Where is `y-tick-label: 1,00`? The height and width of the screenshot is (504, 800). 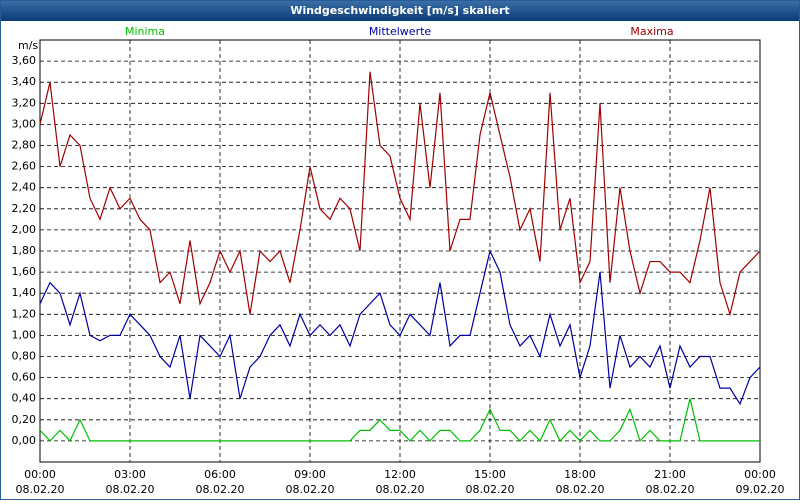 y-tick-label: 1,00 is located at coordinates (24, 334).